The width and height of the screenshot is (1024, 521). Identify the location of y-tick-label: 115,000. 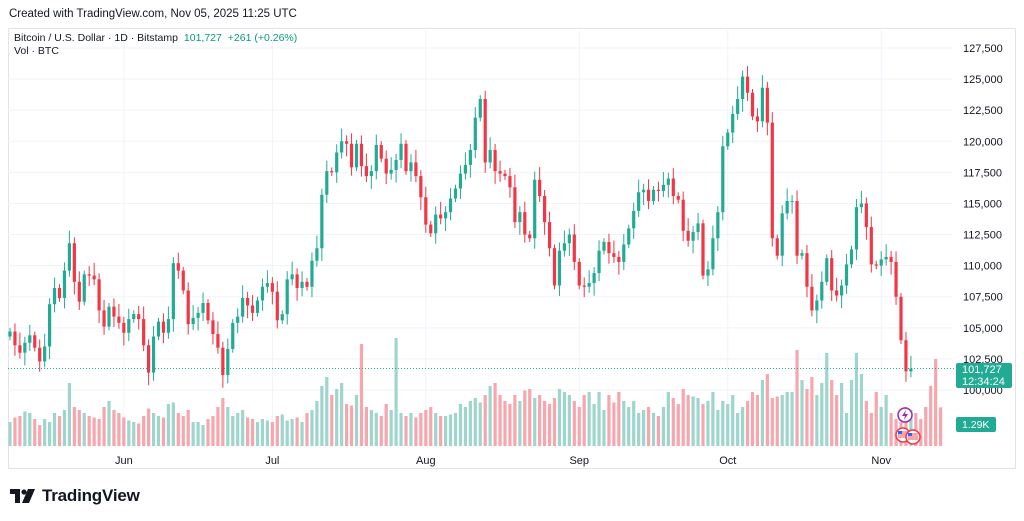
(982, 204).